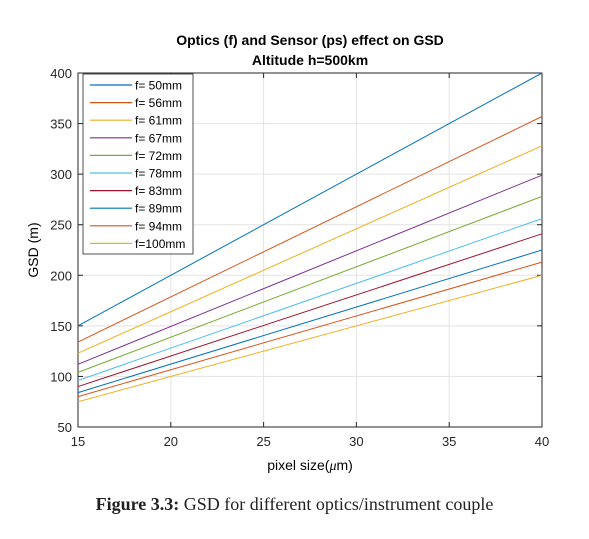  Describe the element at coordinates (344, 465) in the screenshot. I see `x-axis-label-suffix: m)` at that location.